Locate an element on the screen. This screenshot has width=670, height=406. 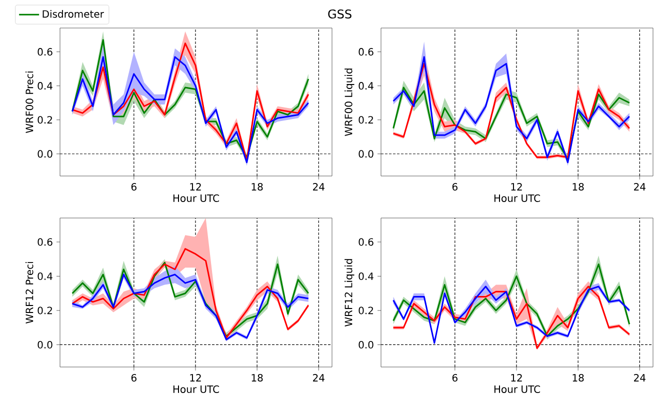
y-axis-title: WRF12 Preci is located at coordinates (30, 293).